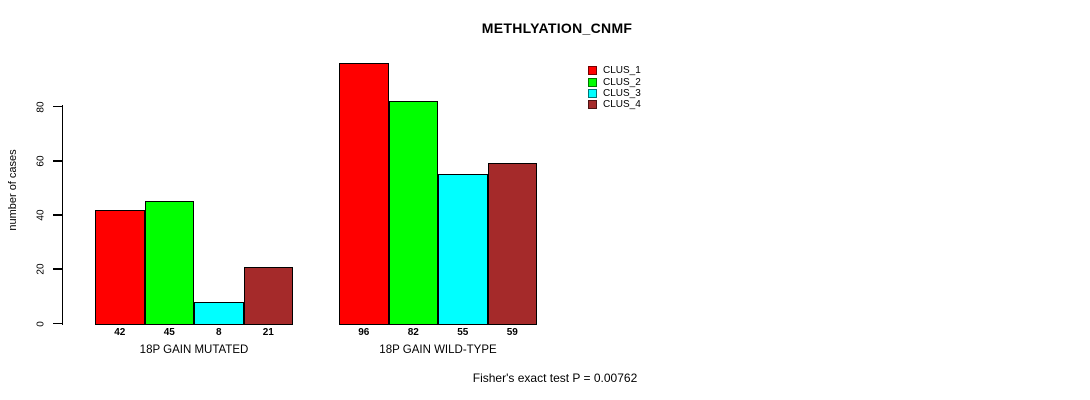  Describe the element at coordinates (622, 105) in the screenshot. I see `legend-label: CLUS_4` at that location.